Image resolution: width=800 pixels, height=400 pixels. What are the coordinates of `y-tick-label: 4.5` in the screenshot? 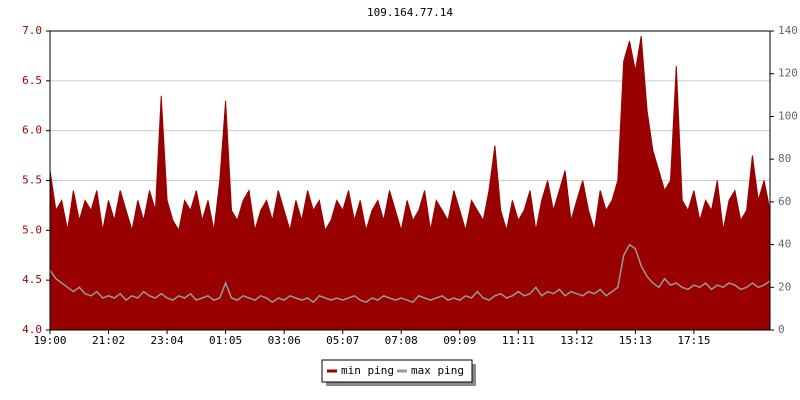 It's located at (32, 279).